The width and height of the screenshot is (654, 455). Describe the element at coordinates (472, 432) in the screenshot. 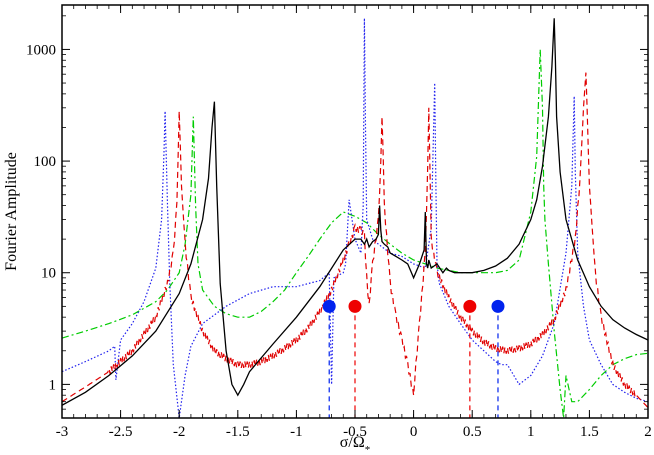

I see `x-tick-label: 0.5` at that location.